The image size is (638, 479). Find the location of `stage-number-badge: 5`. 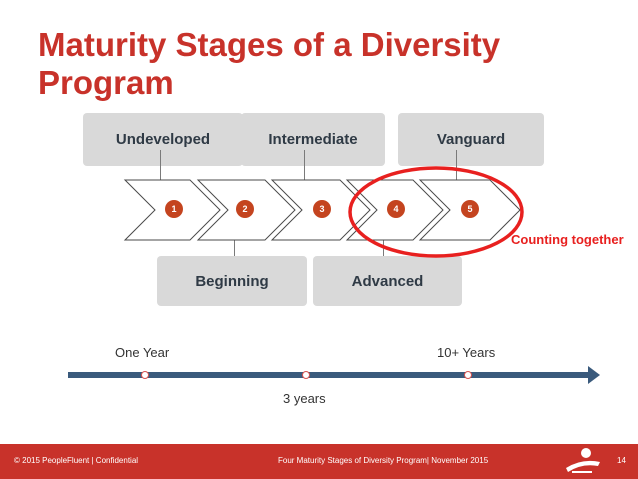

stage-number-badge: 5 is located at coordinates (470, 209).